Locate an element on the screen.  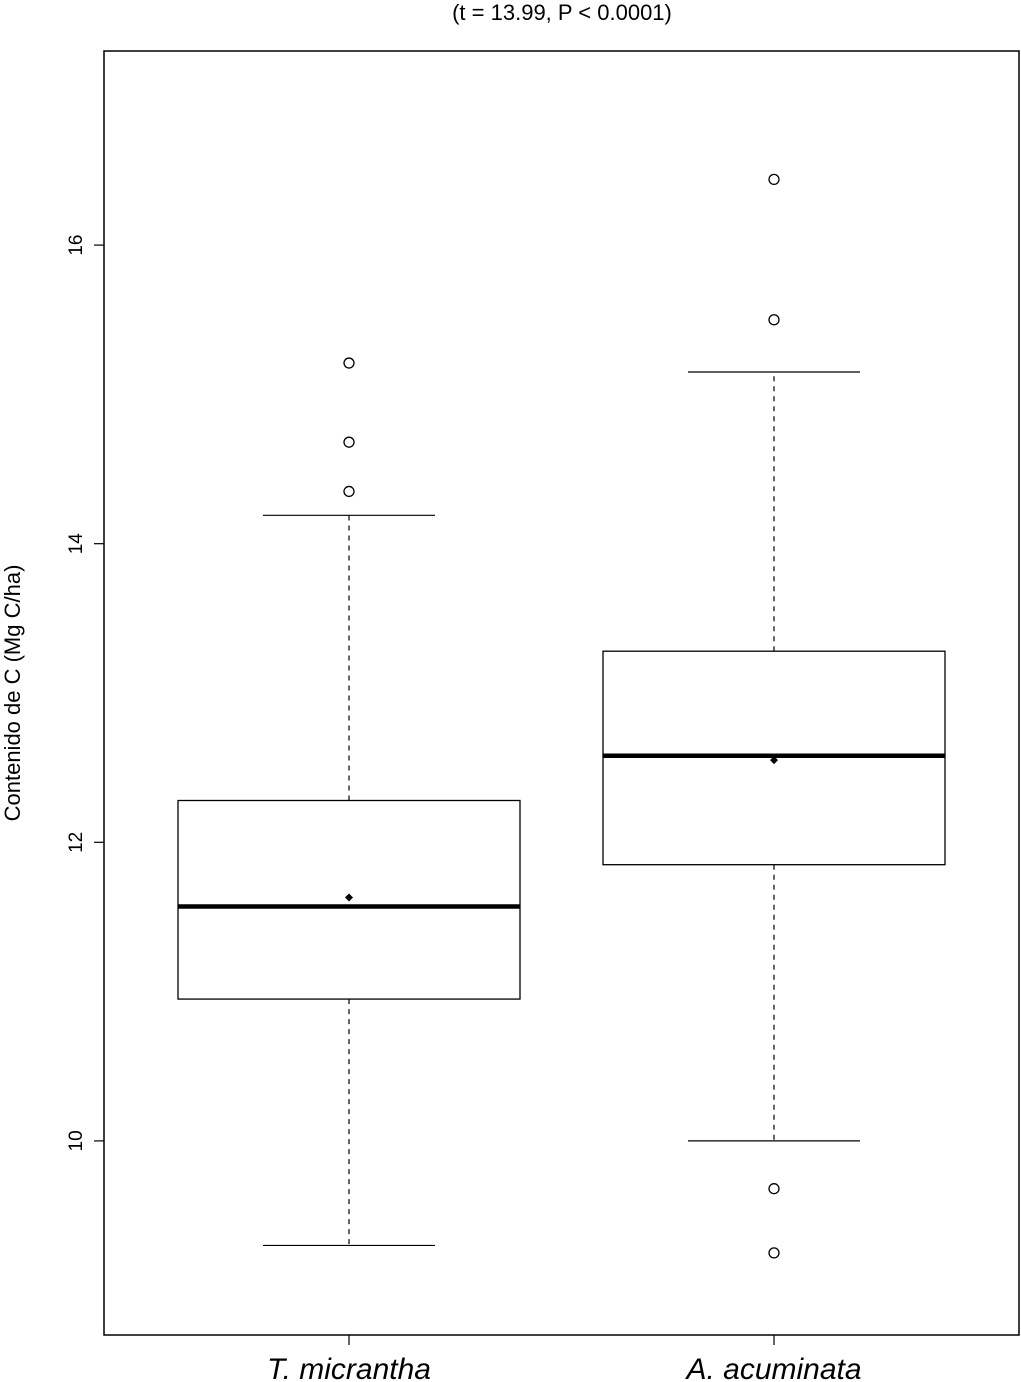
y-tick-label: 14 is located at coordinates (76, 544).